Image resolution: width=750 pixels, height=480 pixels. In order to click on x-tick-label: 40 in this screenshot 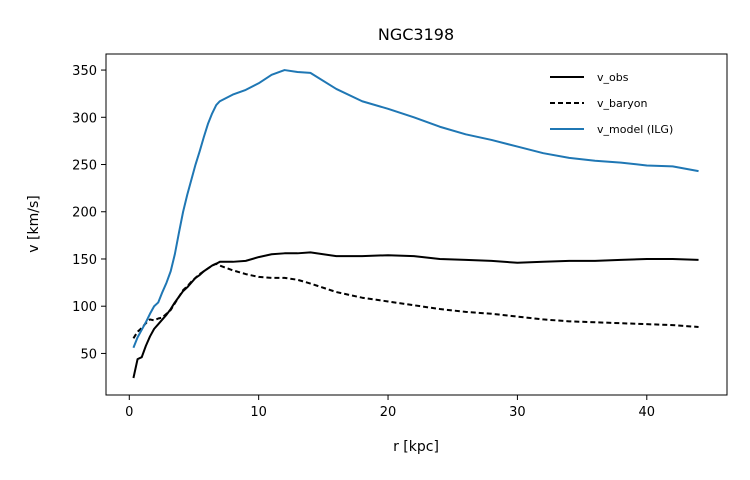, I will do `click(647, 412)`.